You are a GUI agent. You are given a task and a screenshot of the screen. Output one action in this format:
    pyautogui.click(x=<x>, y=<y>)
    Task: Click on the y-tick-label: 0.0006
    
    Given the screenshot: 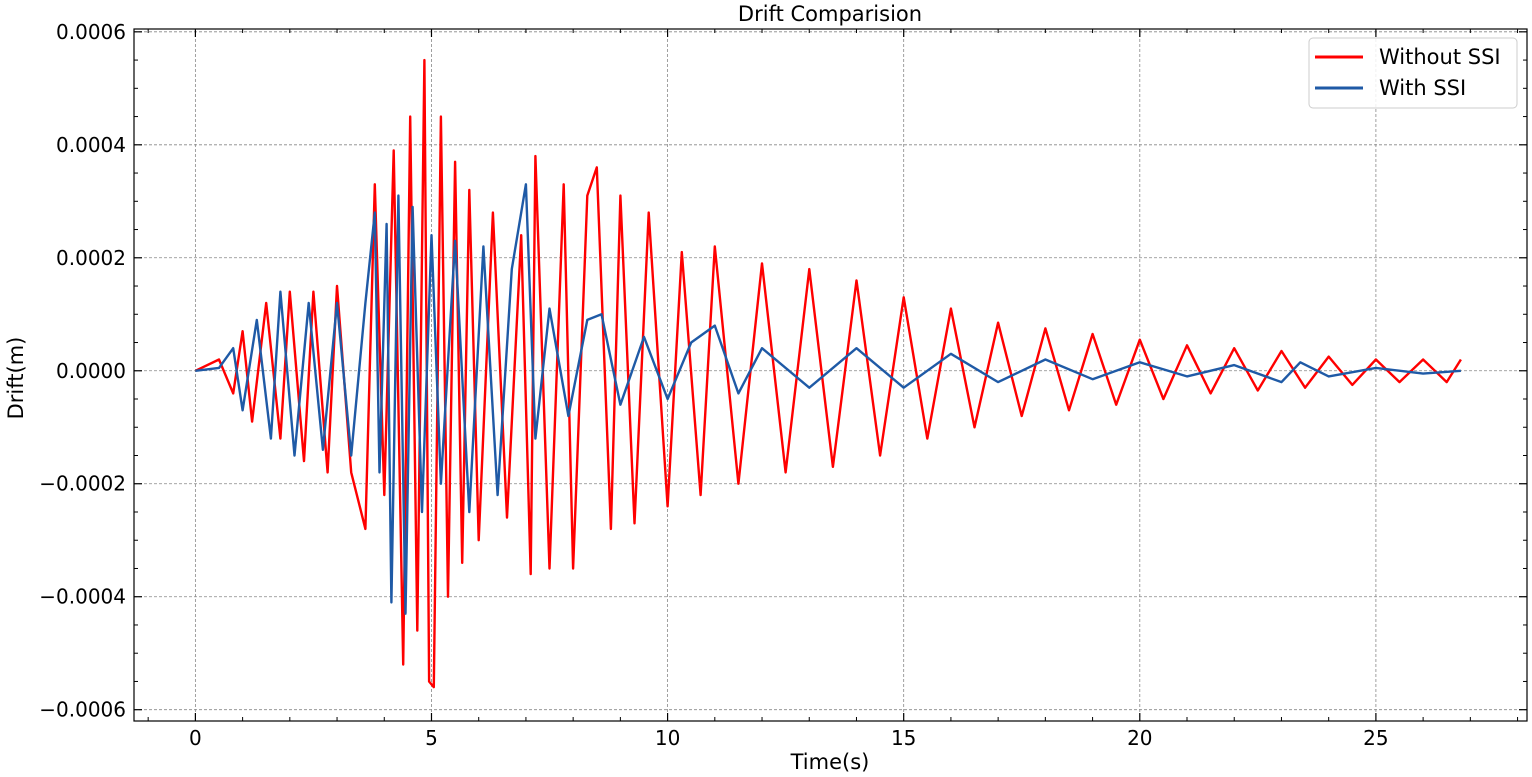 What is the action you would take?
    pyautogui.click(x=91, y=32)
    